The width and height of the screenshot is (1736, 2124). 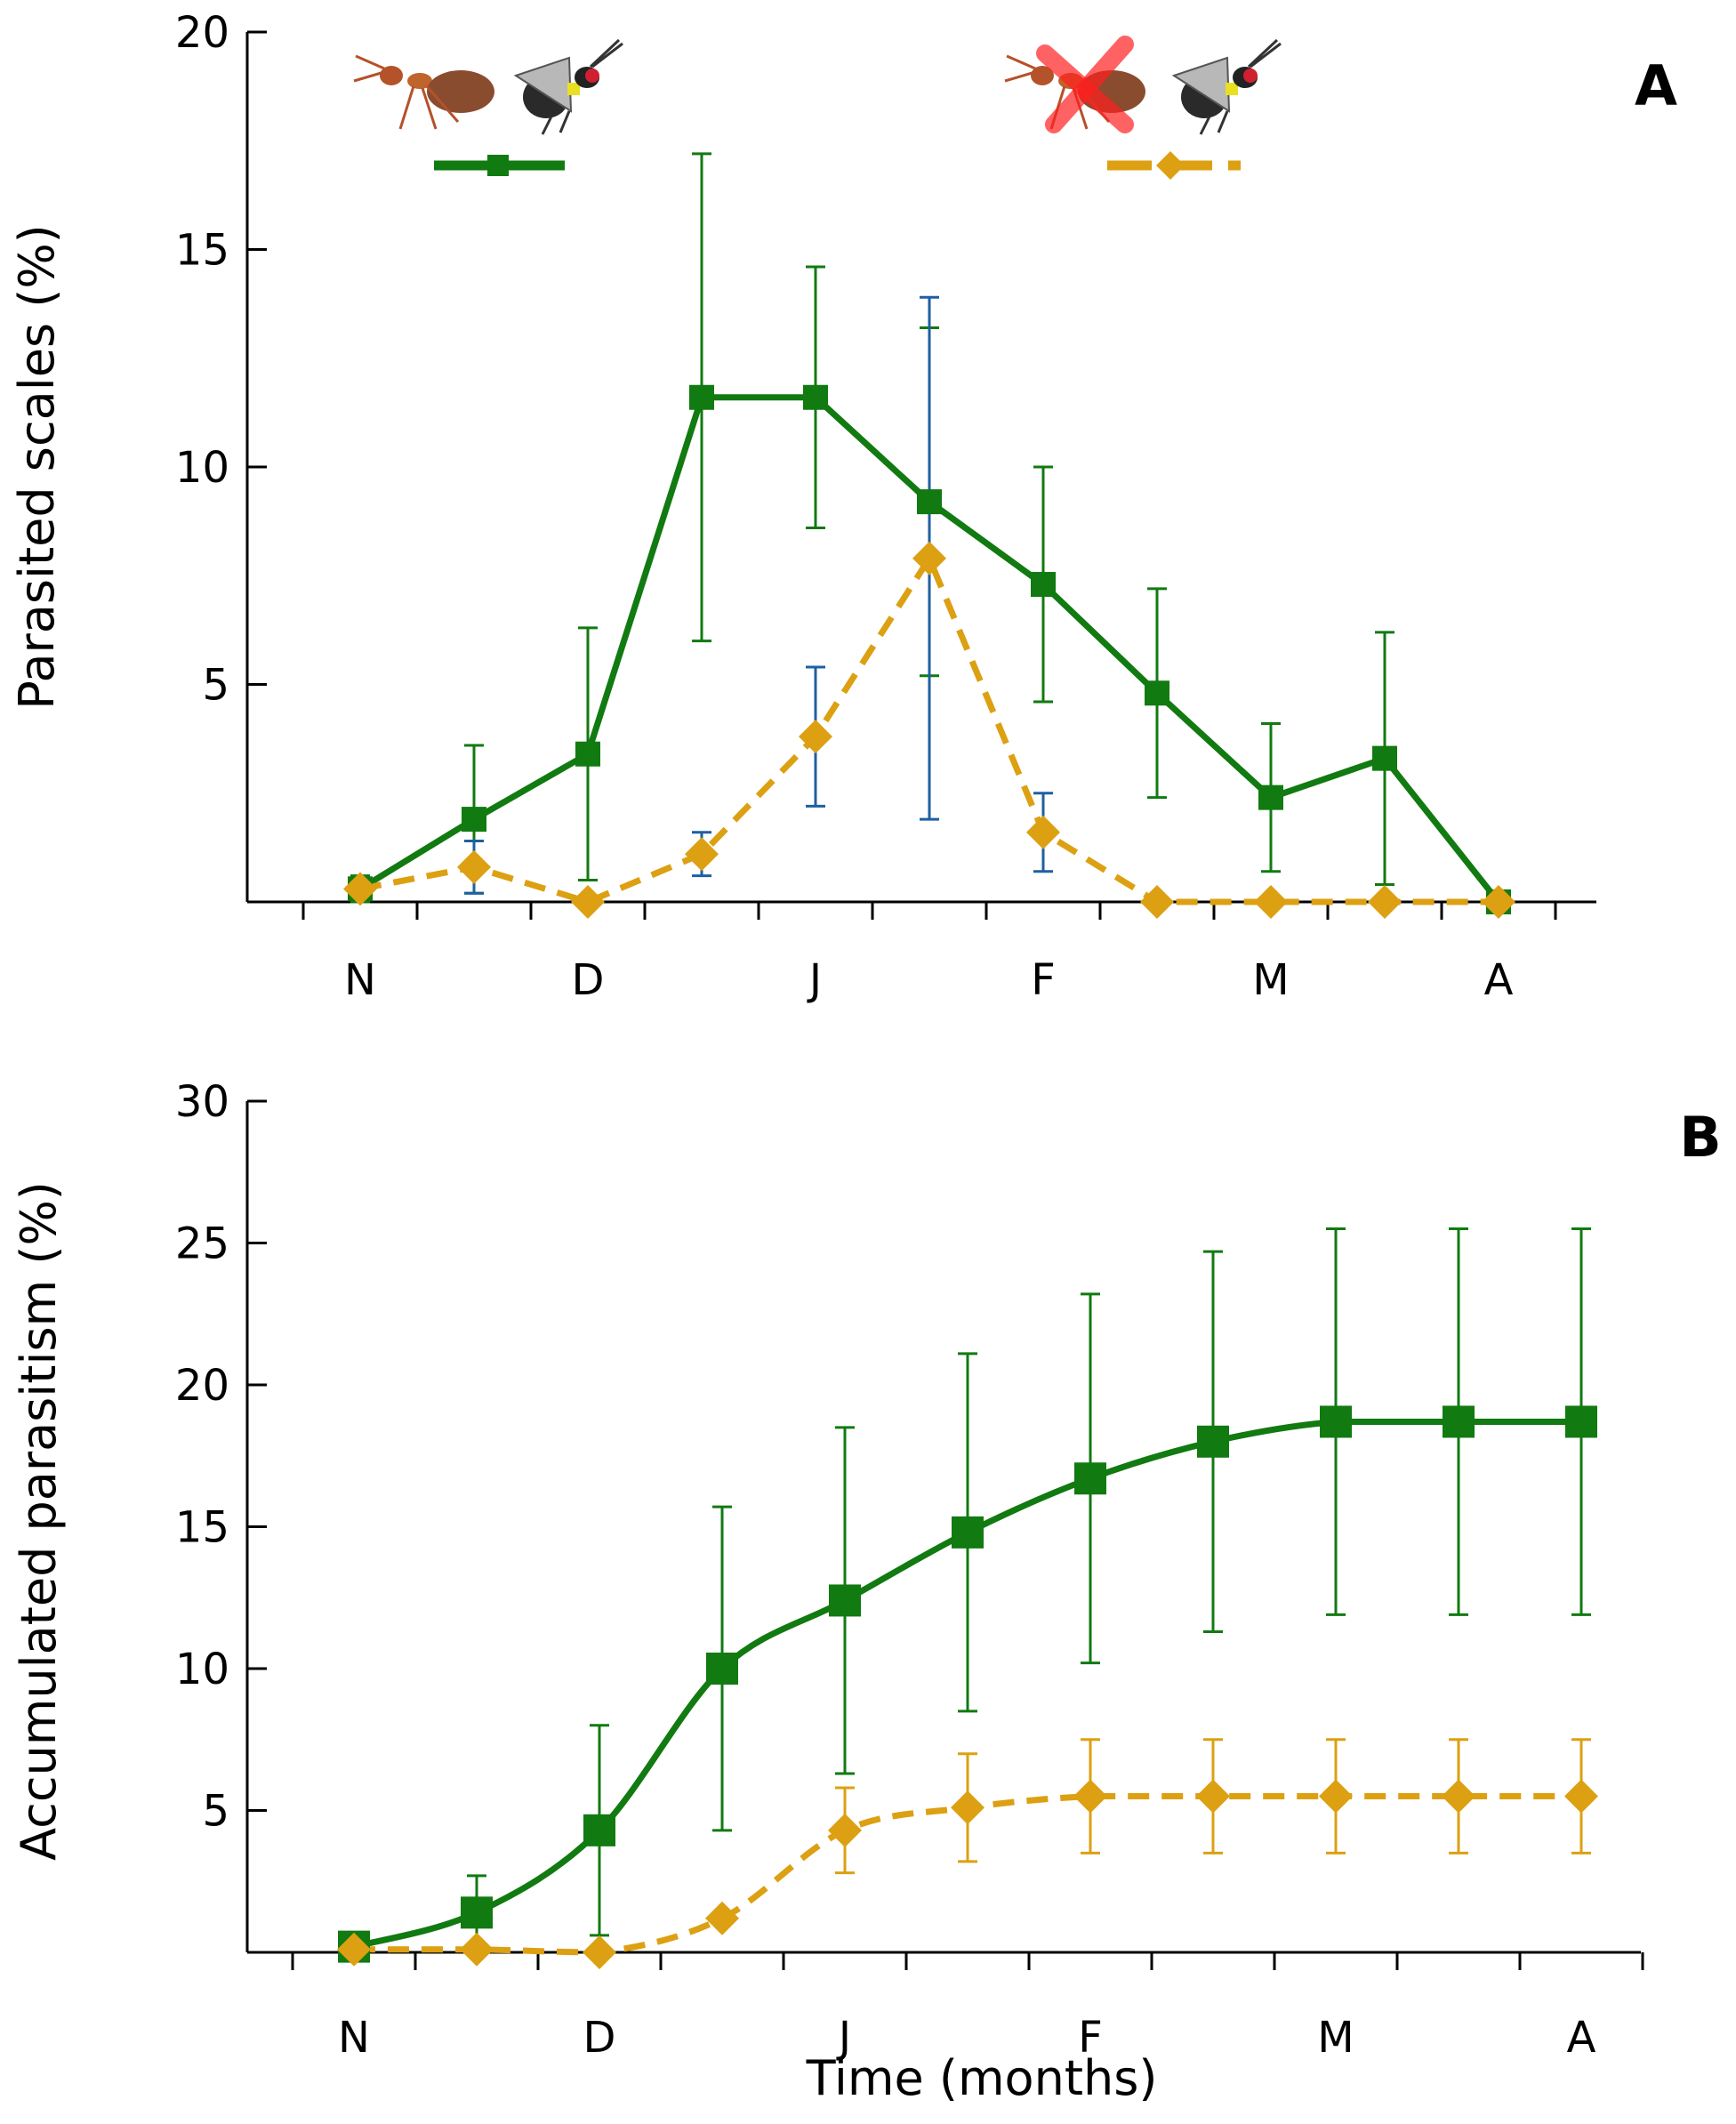 What do you see at coordinates (37, 466) in the screenshot?
I see `panel-a-ylabel: Parasited scales (%)` at bounding box center [37, 466].